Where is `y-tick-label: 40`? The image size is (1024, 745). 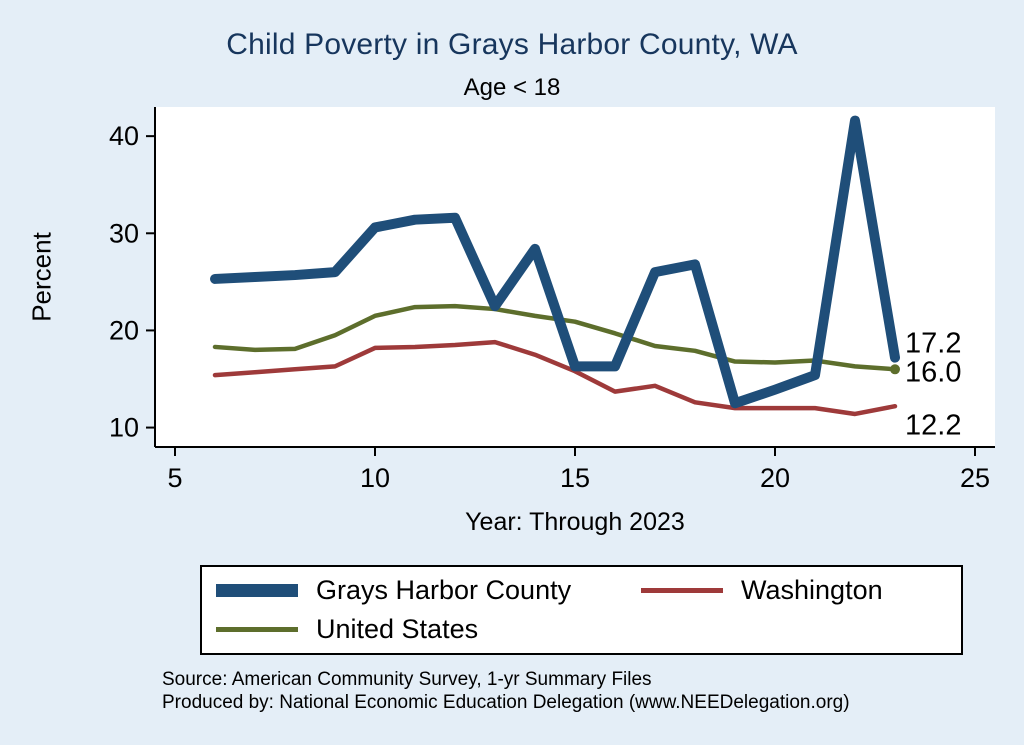 y-tick-label: 40 is located at coordinates (124, 136).